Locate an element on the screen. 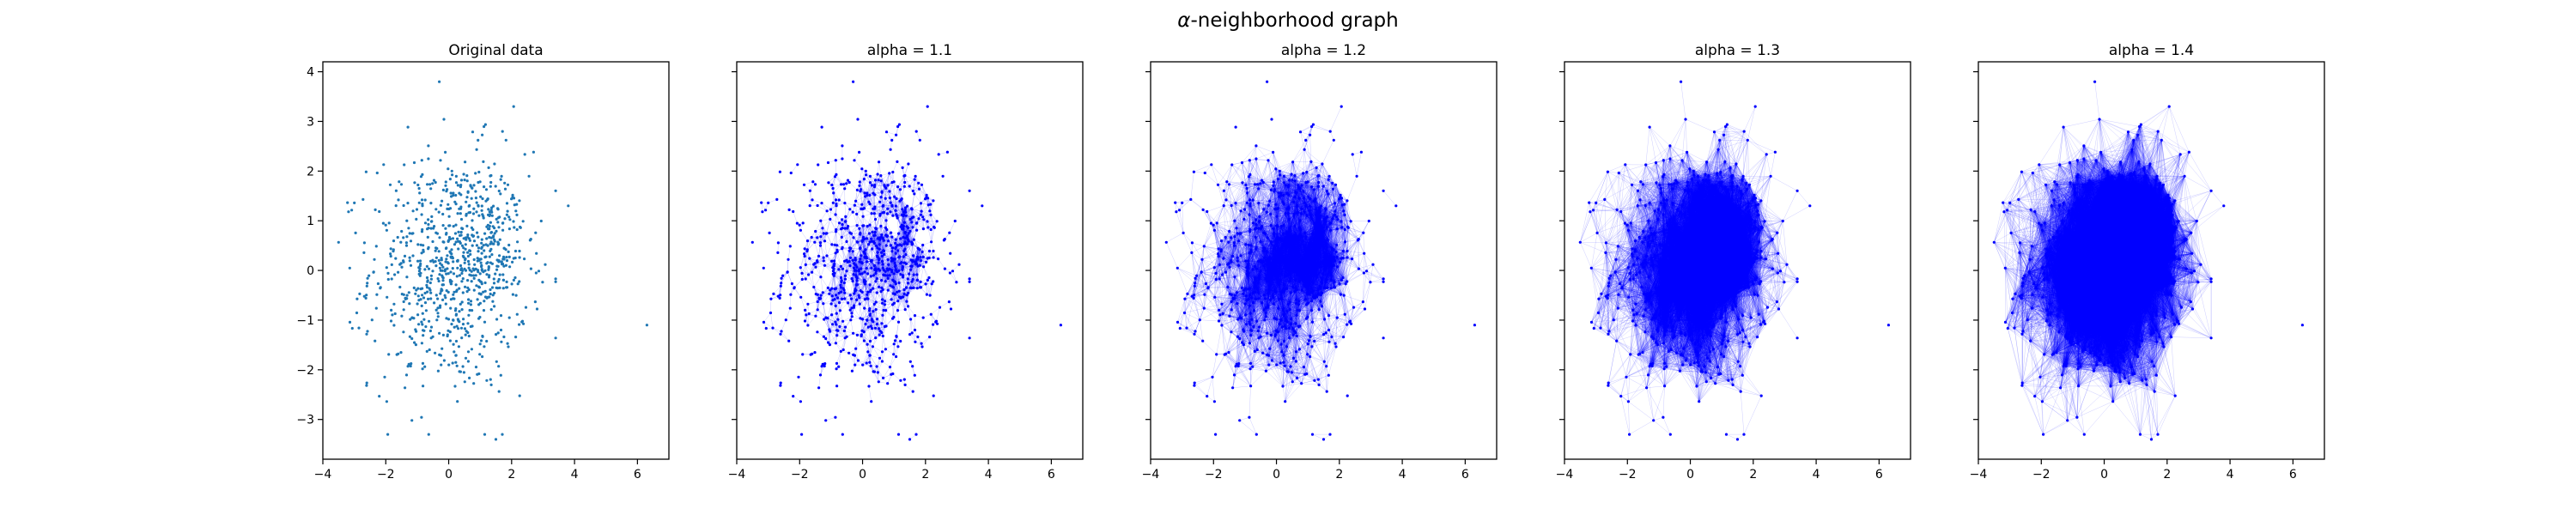  x-tick-label: 0 is located at coordinates (1690, 475).